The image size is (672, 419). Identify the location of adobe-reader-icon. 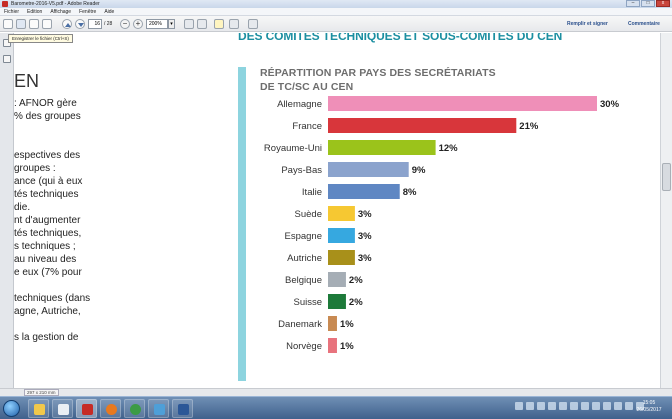
(5, 4).